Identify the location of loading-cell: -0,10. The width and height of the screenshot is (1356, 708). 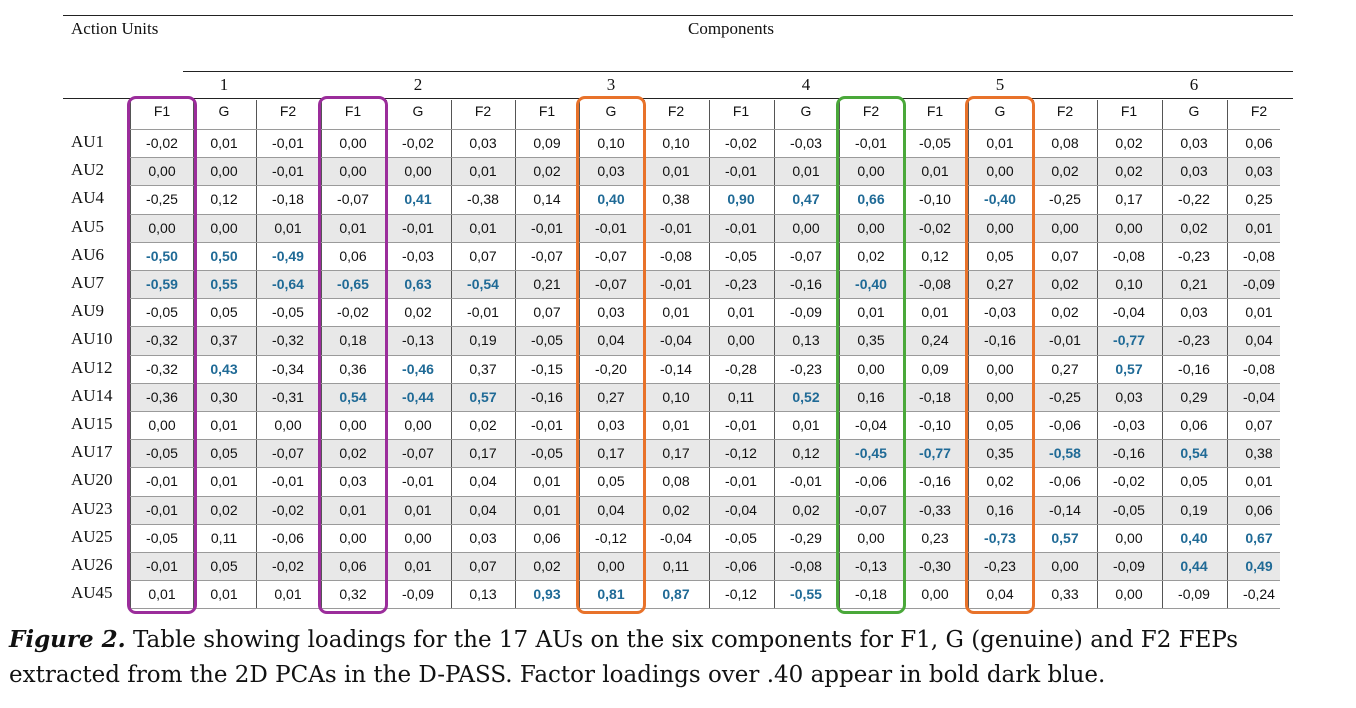
(935, 425).